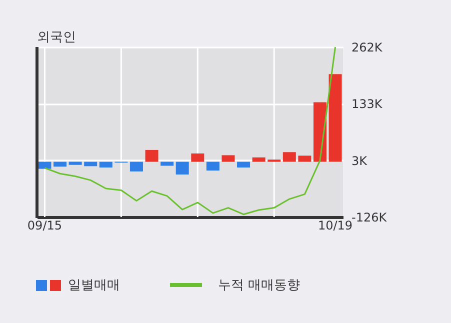 The width and height of the screenshot is (451, 323). What do you see at coordinates (360, 161) in the screenshot?
I see `y-tick-label: 3K` at bounding box center [360, 161].